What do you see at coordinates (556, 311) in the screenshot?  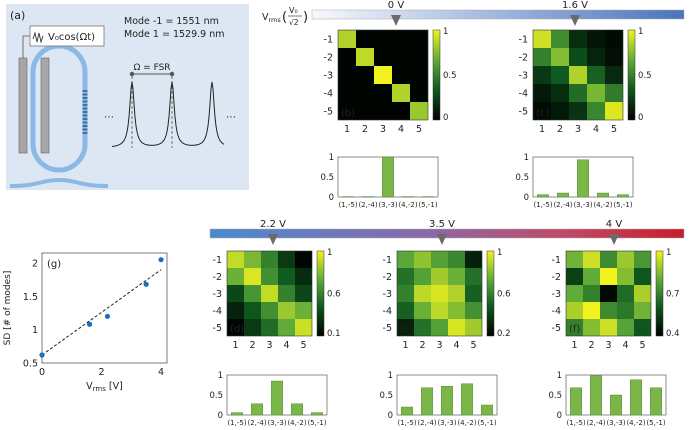 I see `heatmap-row-label: -4` at bounding box center [556, 311].